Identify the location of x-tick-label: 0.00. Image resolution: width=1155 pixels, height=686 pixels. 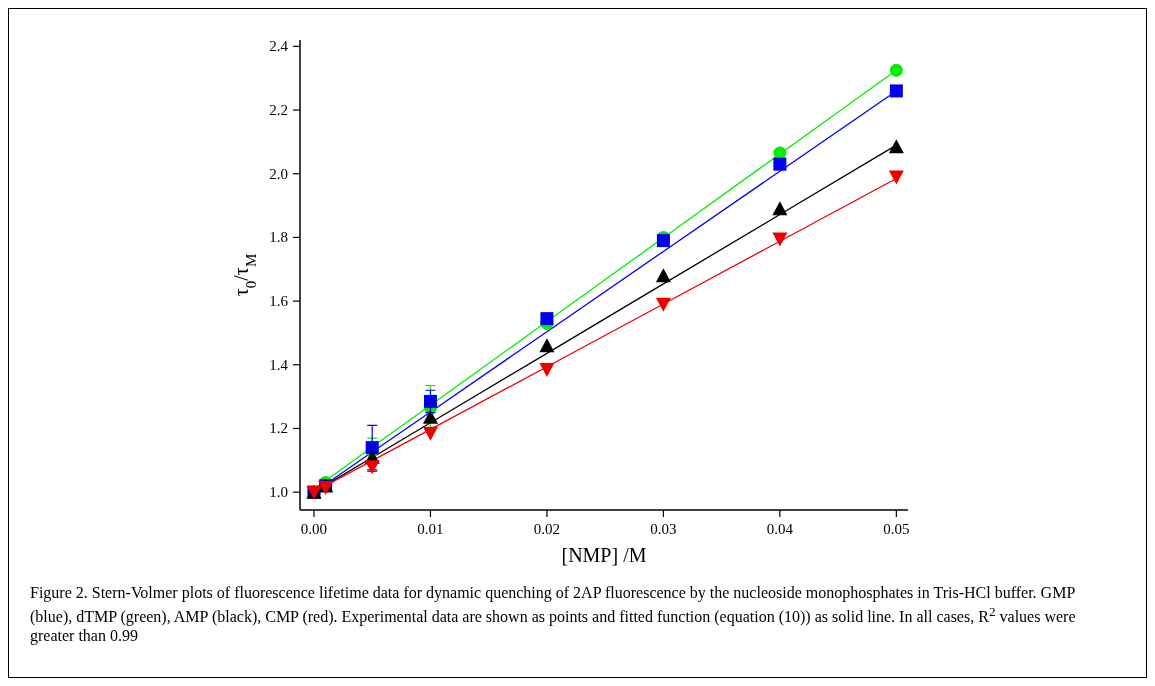
(314, 529).